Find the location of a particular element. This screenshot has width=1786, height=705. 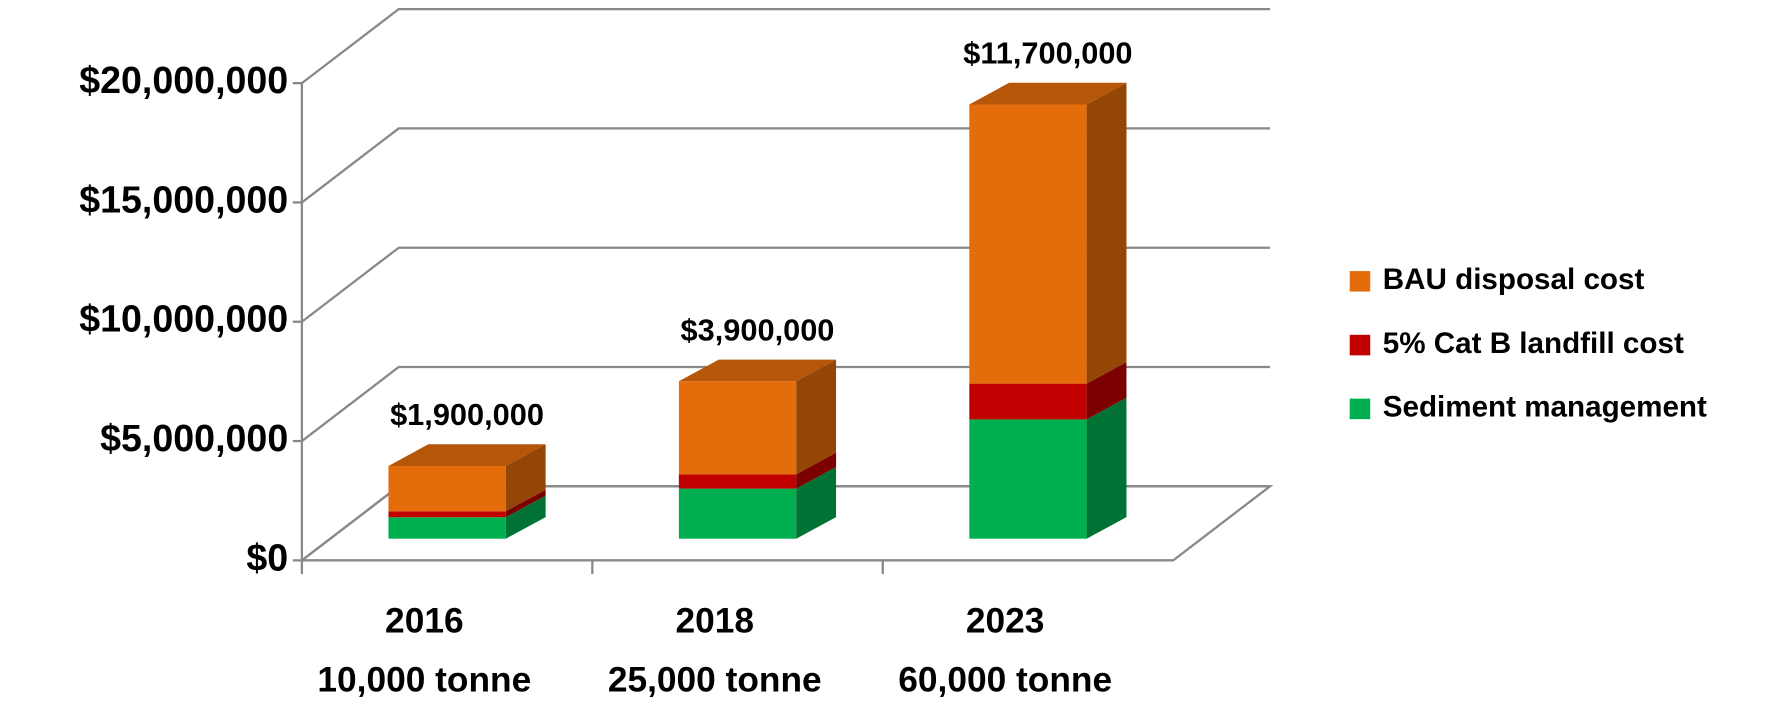

x-tick-label: 2016 is located at coordinates (424, 620).